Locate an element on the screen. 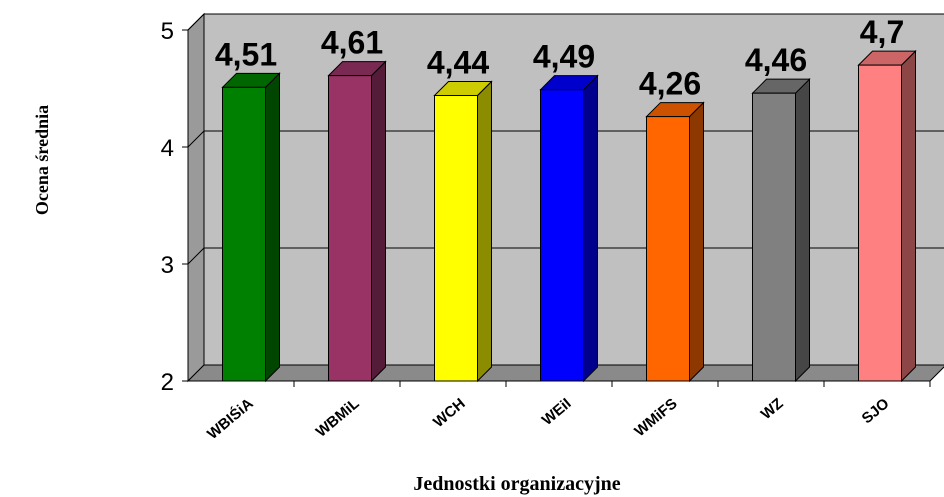 The image size is (944, 497). bar-WBIŚiA is located at coordinates (251, 227).